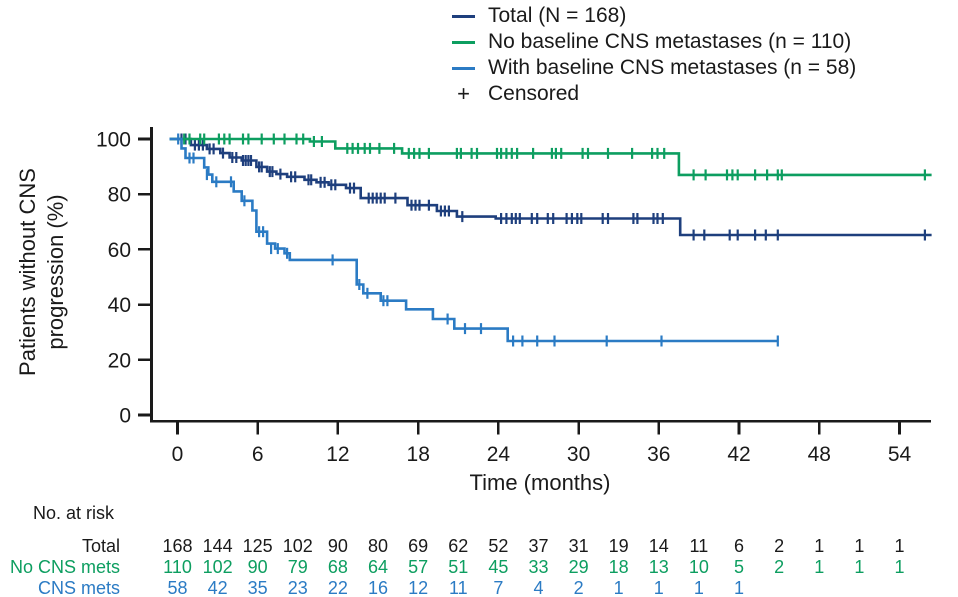 Image resolution: width=958 pixels, height=597 pixels. What do you see at coordinates (458, 546) in the screenshot?
I see `at-risk-value: 62` at bounding box center [458, 546].